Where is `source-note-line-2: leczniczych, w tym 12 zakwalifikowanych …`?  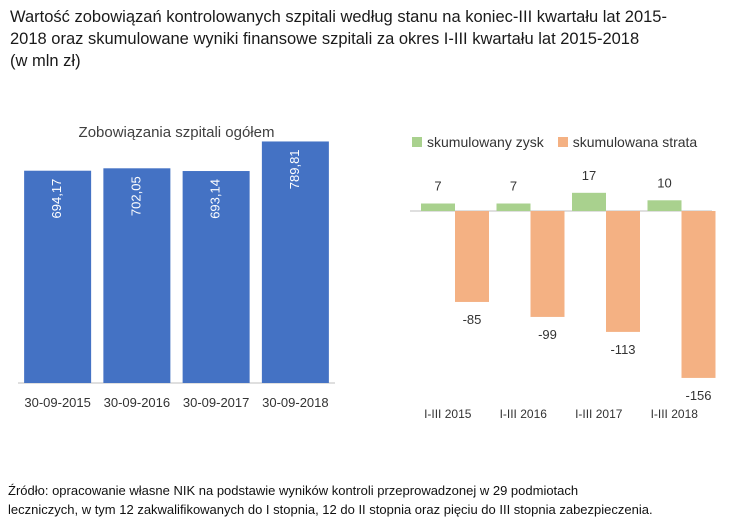
source-note-line-2: leczniczych, w tym 12 zakwalifikowanych … is located at coordinates (330, 509).